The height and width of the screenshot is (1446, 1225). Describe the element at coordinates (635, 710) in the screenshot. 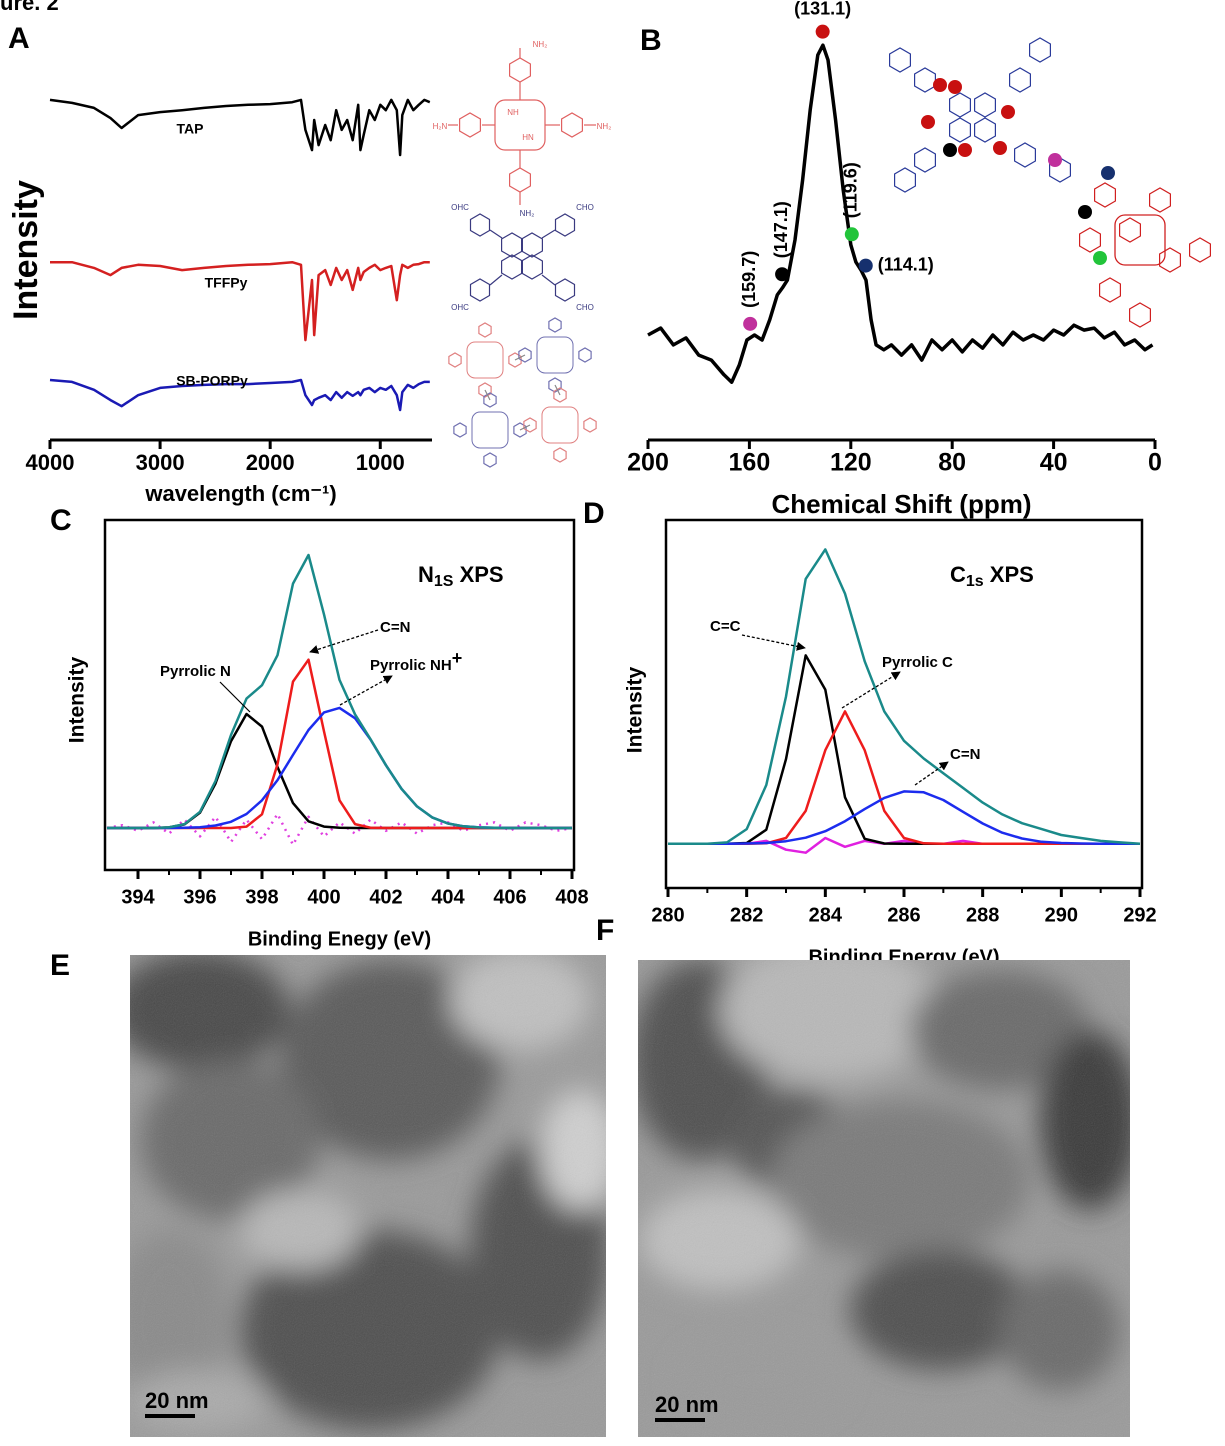

I see `y-axis-label: Intensity` at that location.